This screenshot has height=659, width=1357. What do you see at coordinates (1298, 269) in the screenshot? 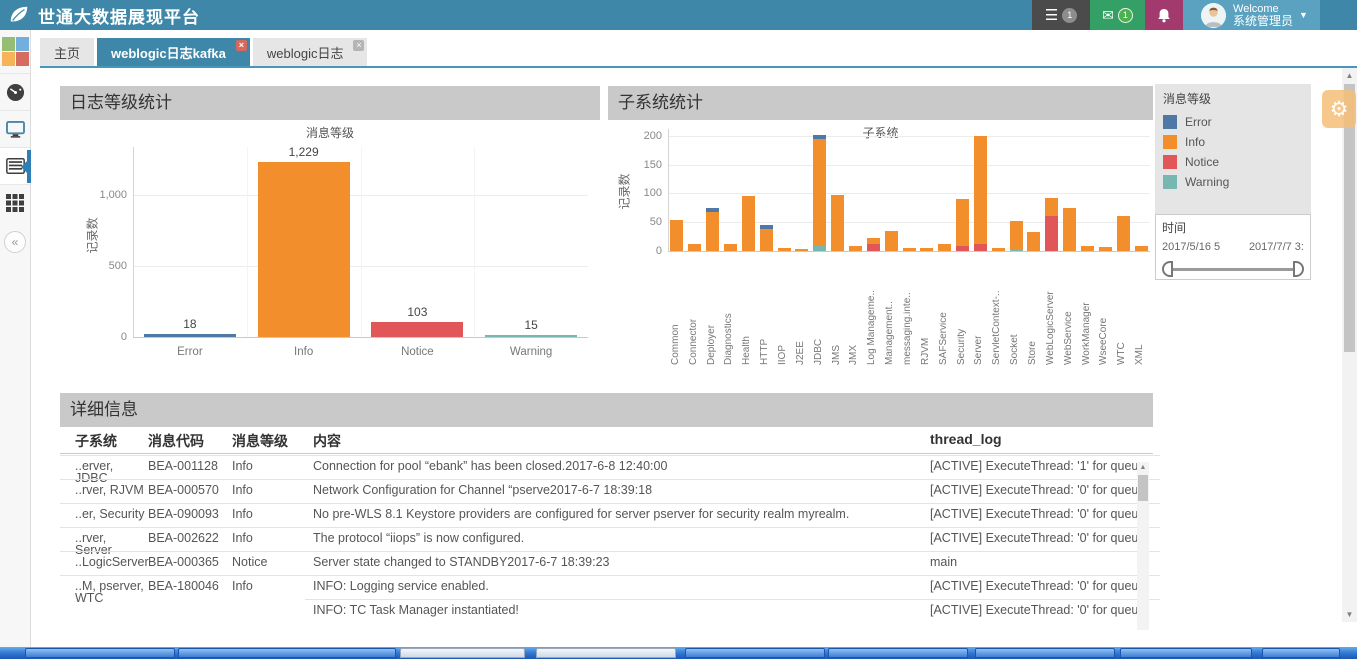
I see `slider-handle-end` at bounding box center [1298, 269].